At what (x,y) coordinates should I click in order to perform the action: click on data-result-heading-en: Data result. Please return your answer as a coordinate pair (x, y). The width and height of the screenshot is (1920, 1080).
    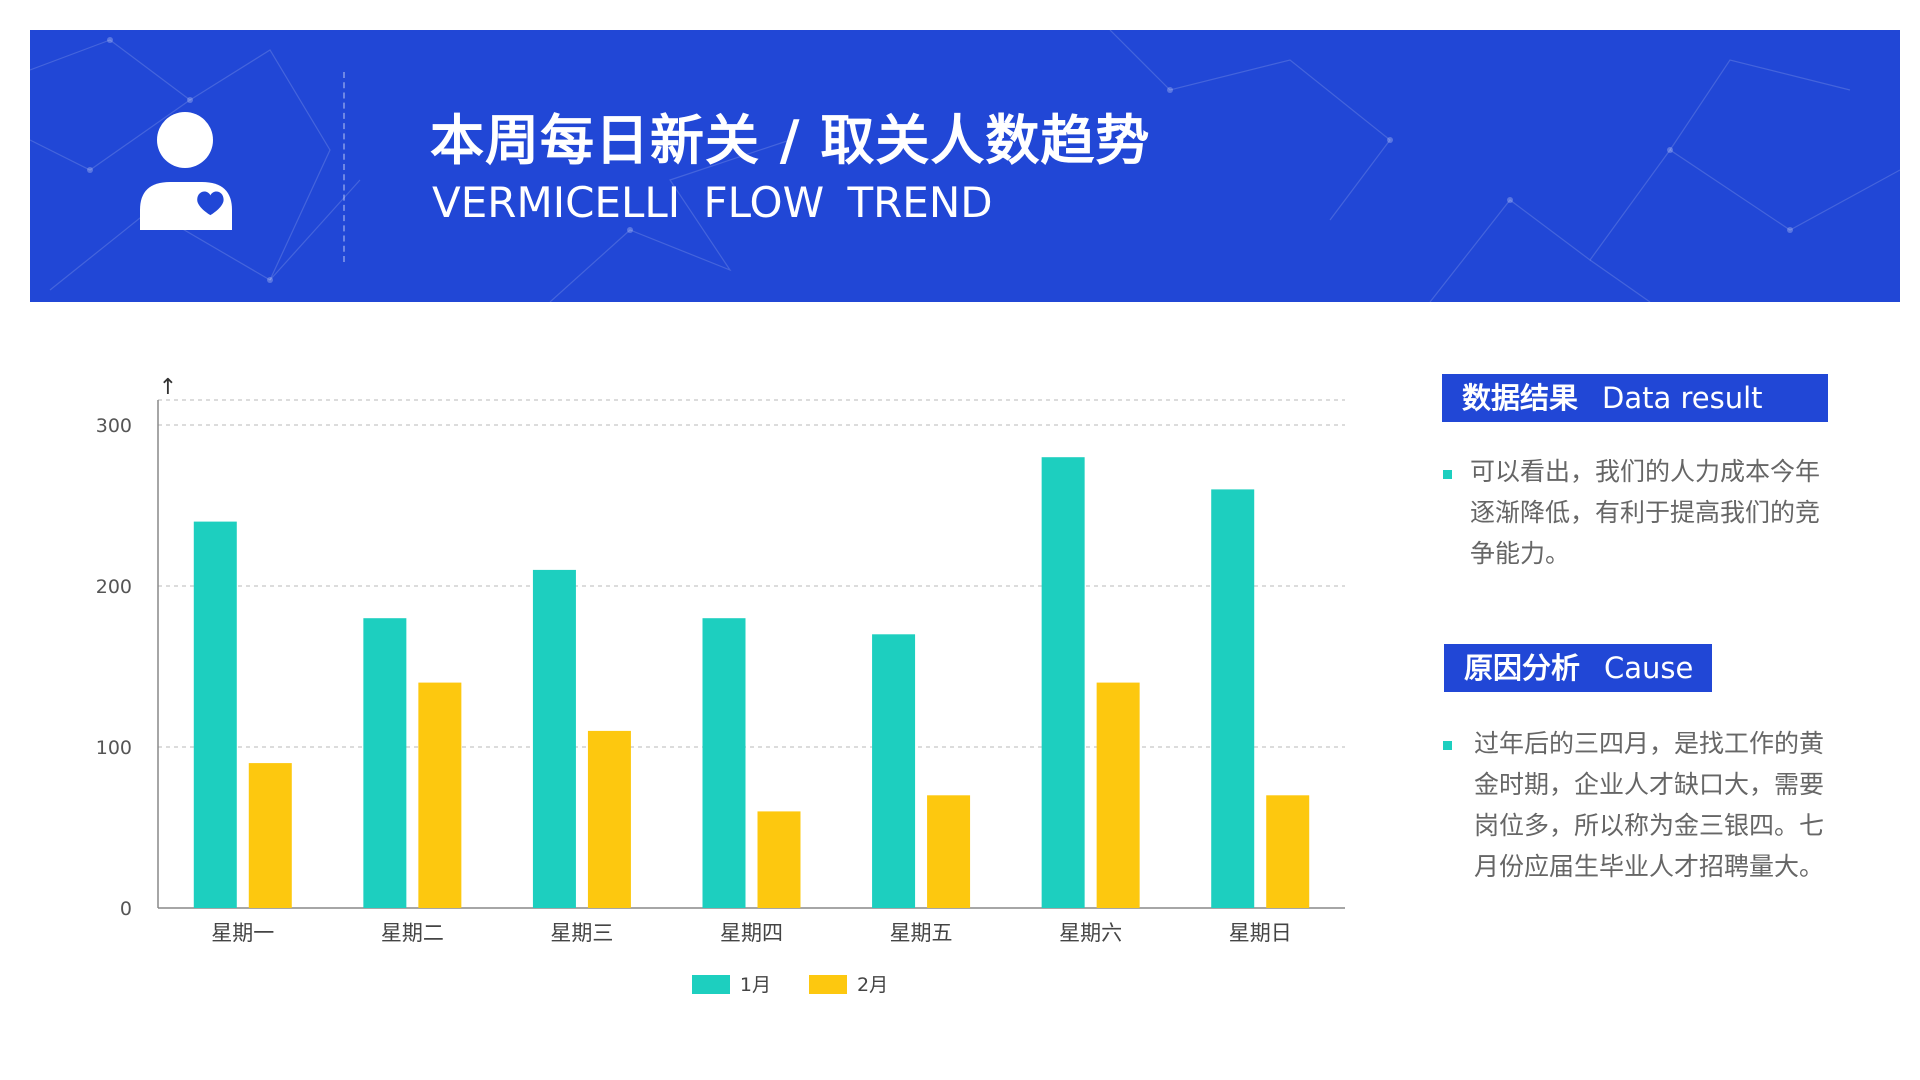
    Looking at the image, I should click on (1682, 398).